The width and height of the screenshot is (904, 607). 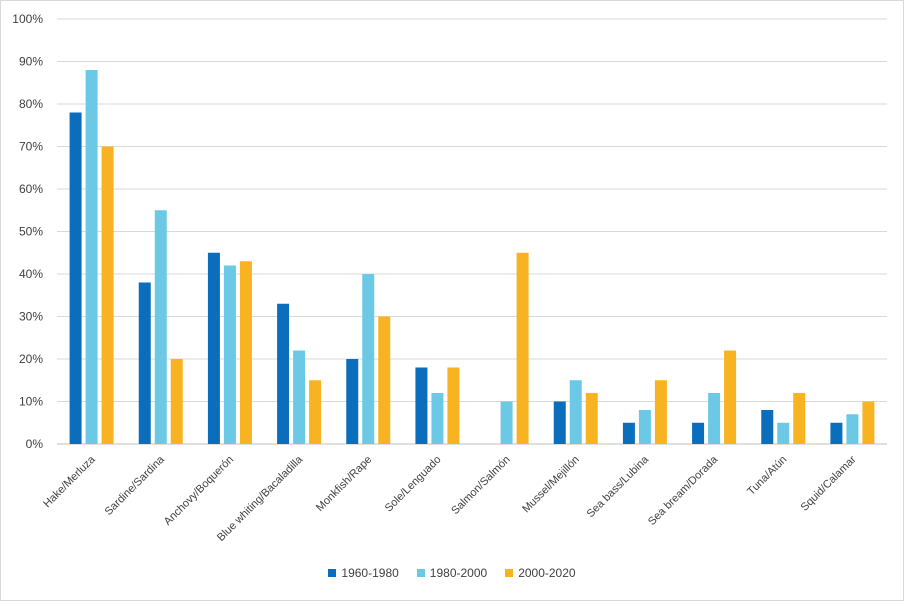 What do you see at coordinates (547, 573) in the screenshot?
I see `legend-label-2000-2020: 2000-2020` at bounding box center [547, 573].